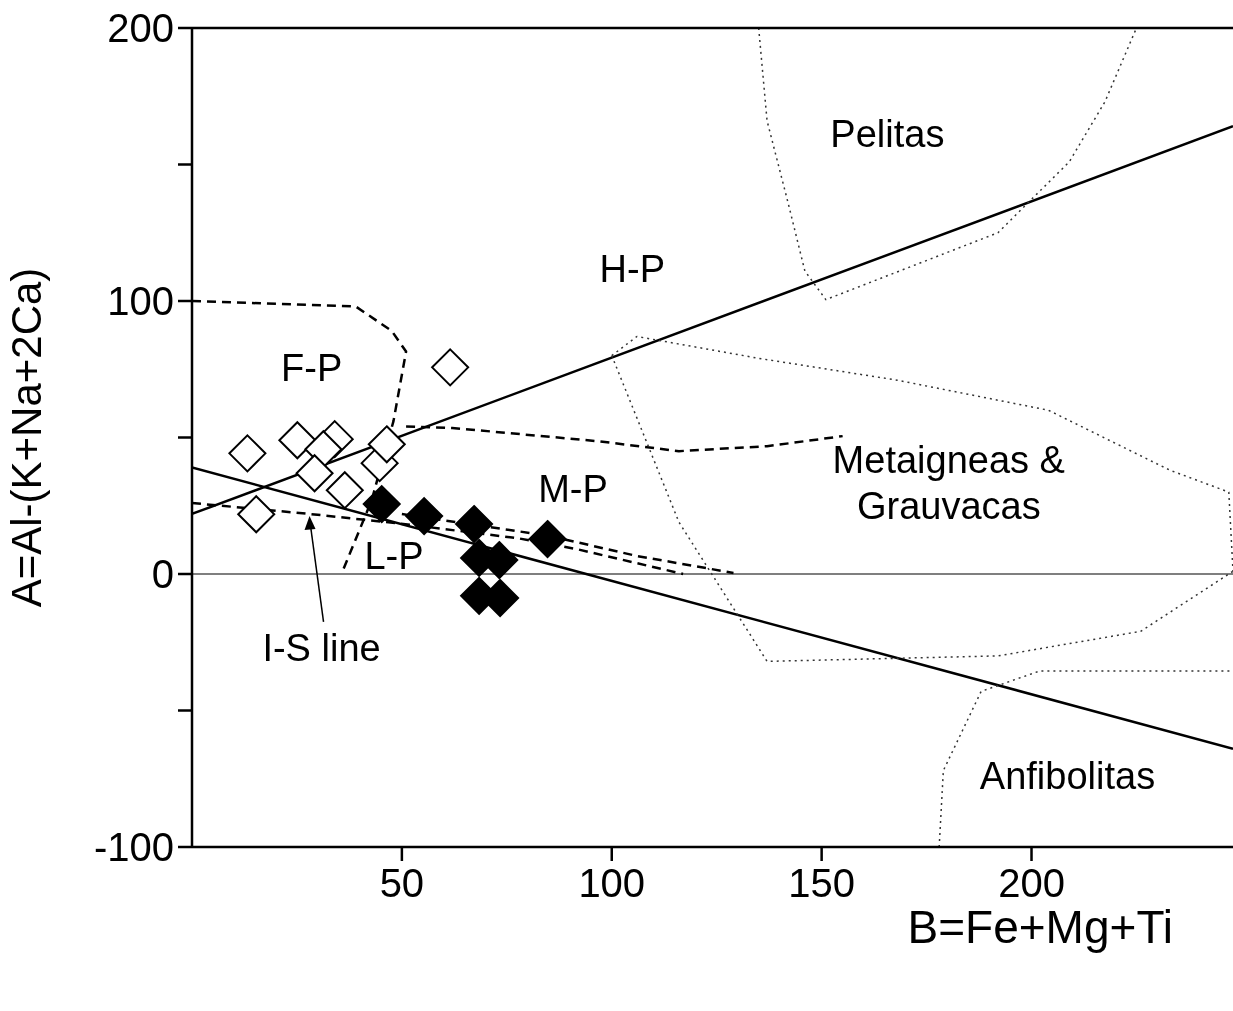  Describe the element at coordinates (140, 28) in the screenshot. I see `y-tick-label: 200` at that location.